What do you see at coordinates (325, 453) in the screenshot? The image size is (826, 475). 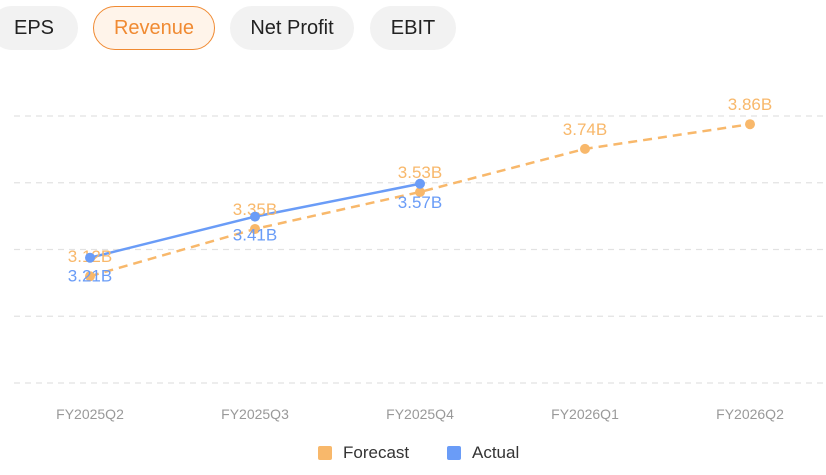 I see `legend-swatch-forecast` at bounding box center [325, 453].